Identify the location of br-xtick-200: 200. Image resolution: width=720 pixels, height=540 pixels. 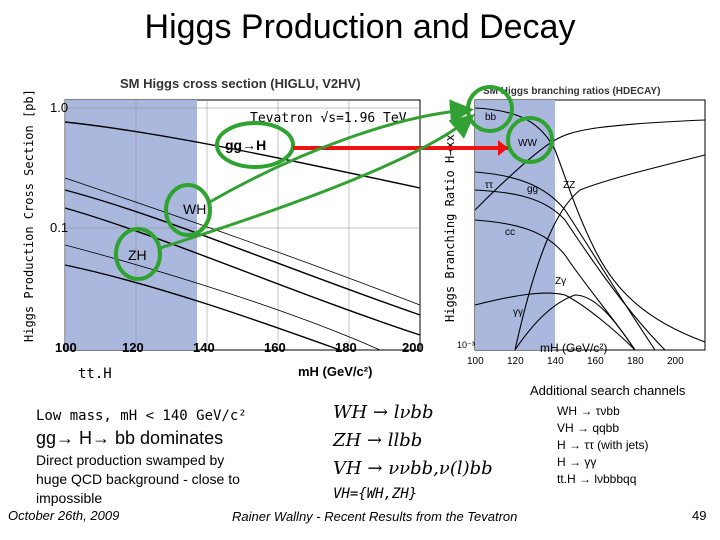
(675, 361).